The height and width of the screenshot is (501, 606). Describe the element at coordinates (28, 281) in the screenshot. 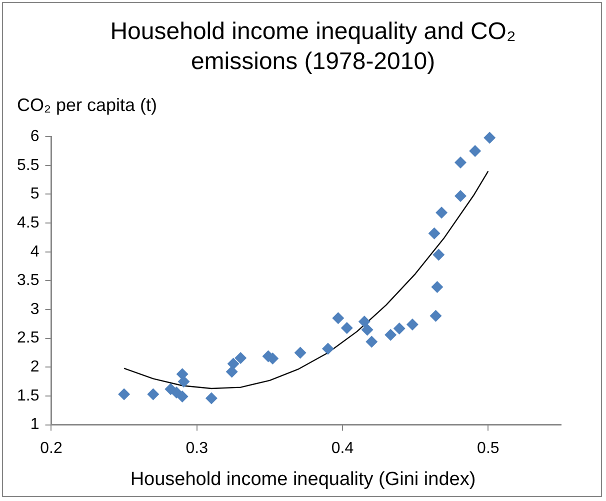

I see `y-tick-label: 3.5` at that location.